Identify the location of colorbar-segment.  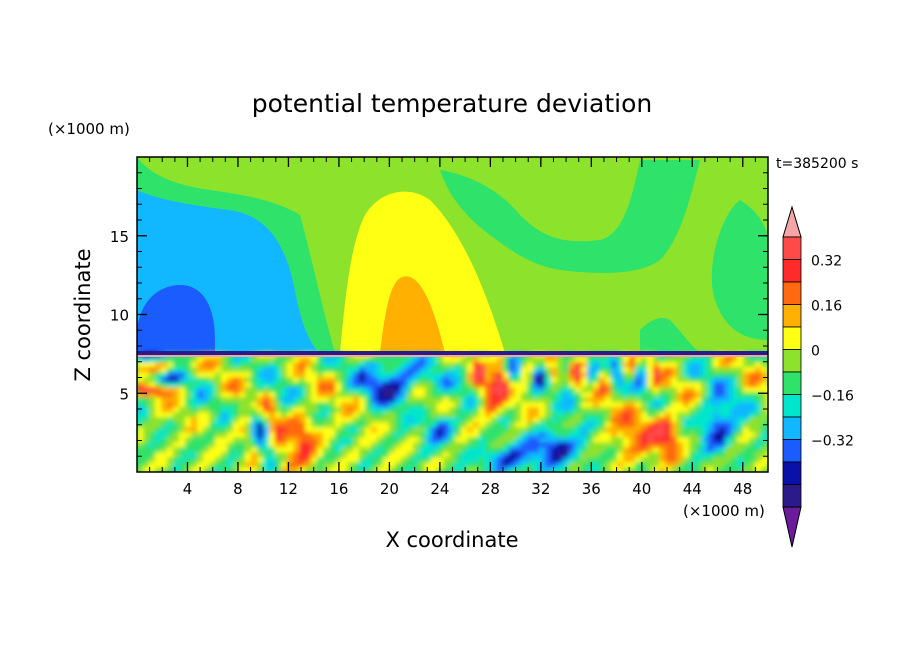
(792, 473).